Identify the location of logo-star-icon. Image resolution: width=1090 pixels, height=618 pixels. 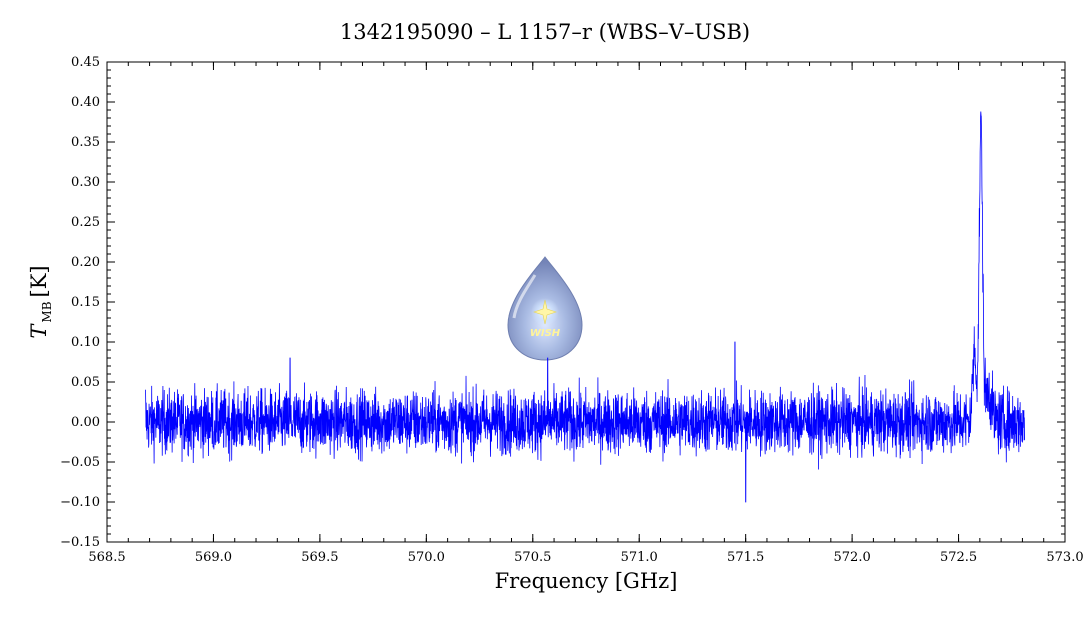
(545, 312).